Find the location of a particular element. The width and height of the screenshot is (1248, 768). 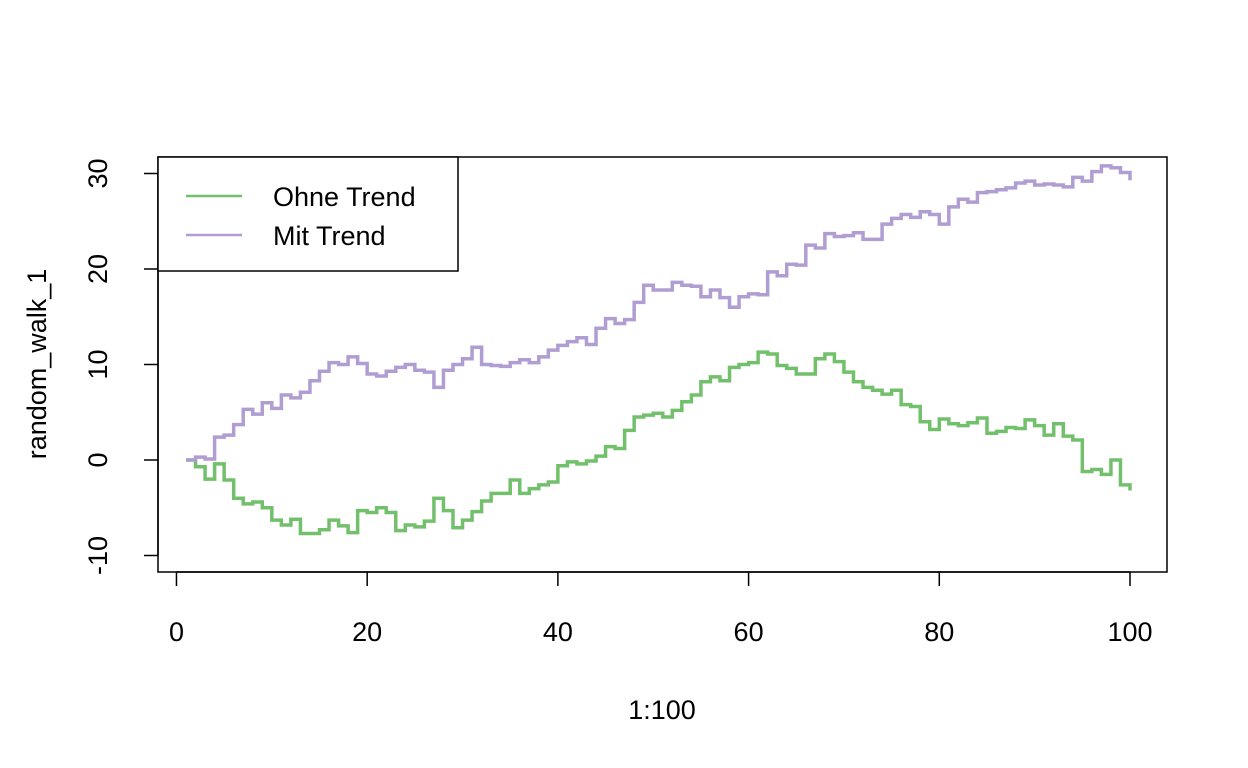

y-tick-label-30: 30 is located at coordinates (98, 173).